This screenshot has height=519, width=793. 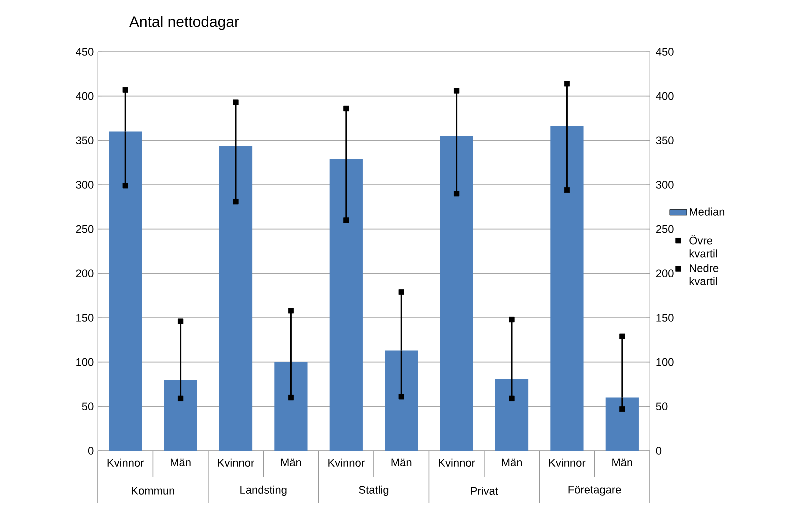 What do you see at coordinates (91, 451) in the screenshot?
I see `y-tick-label: 0` at bounding box center [91, 451].